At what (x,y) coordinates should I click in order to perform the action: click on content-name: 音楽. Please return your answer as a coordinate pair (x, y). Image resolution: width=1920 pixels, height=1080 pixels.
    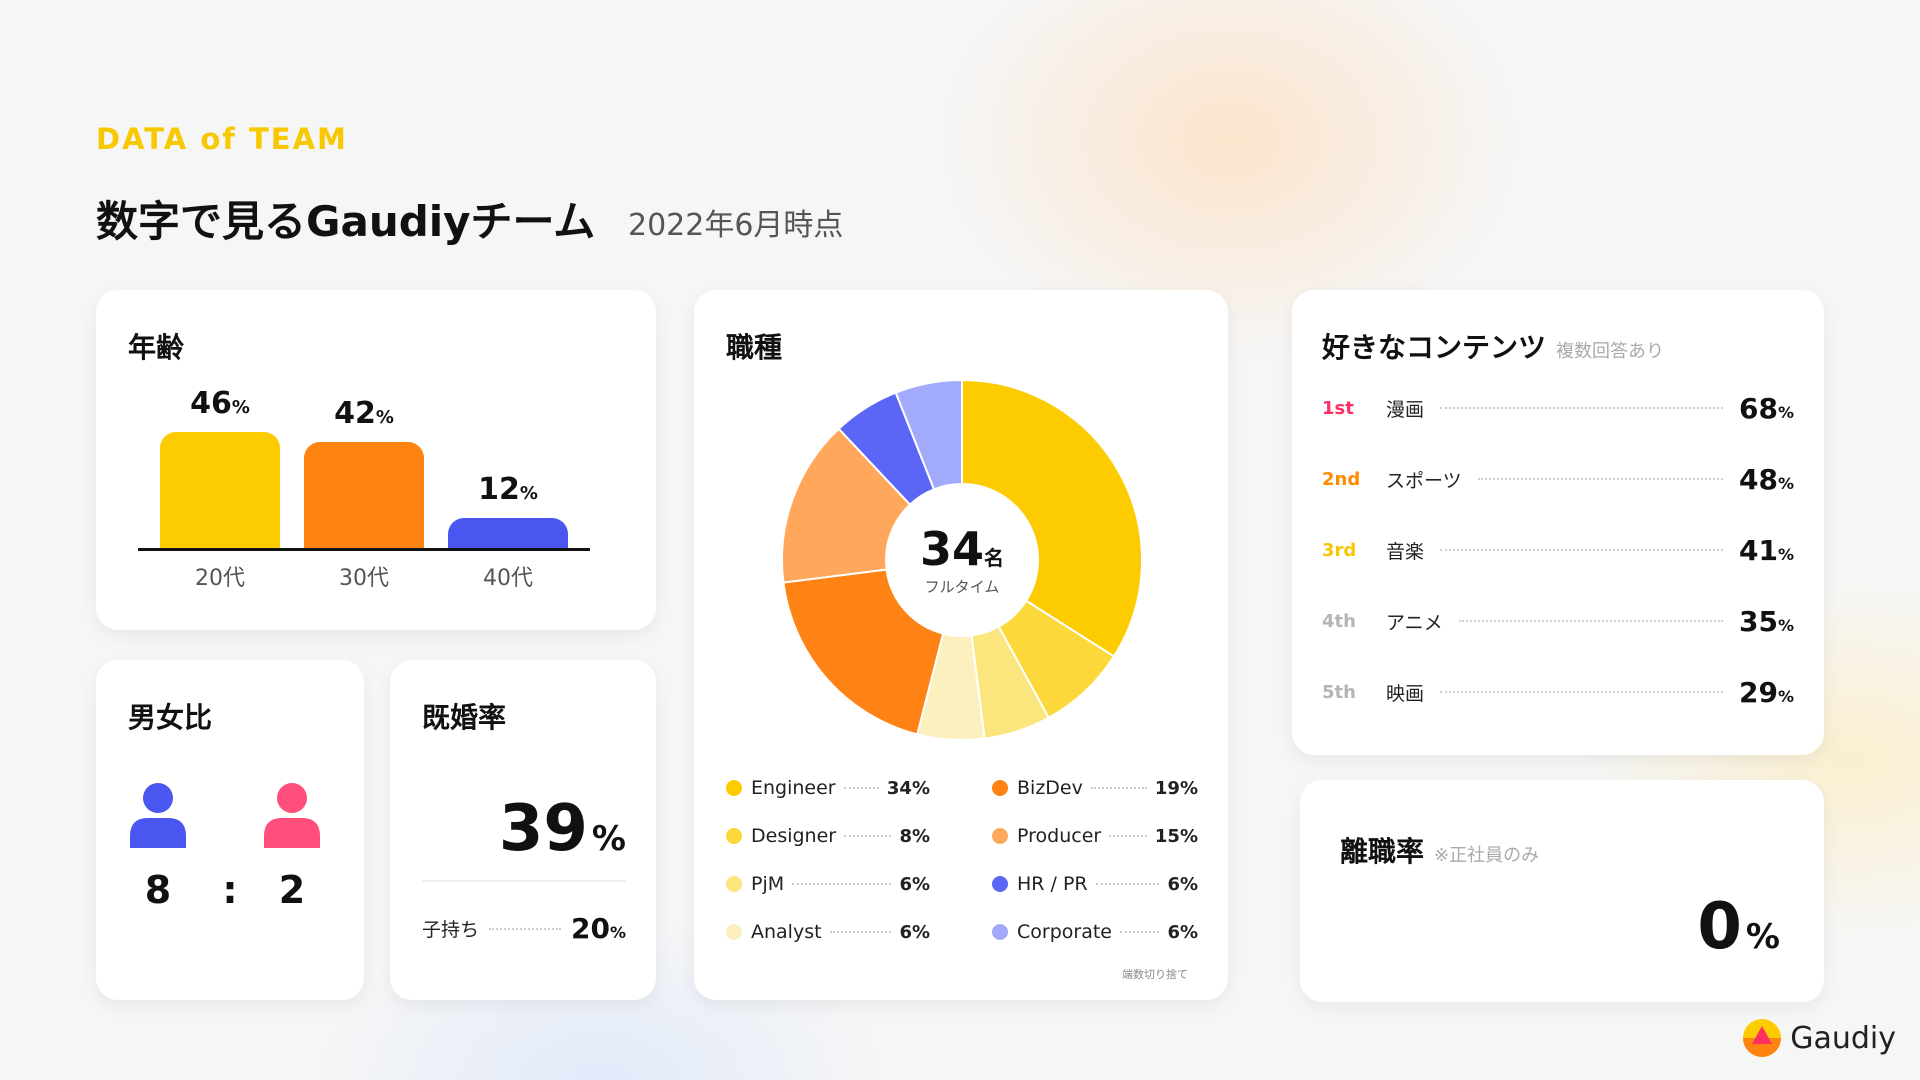
    Looking at the image, I should click on (1405, 551).